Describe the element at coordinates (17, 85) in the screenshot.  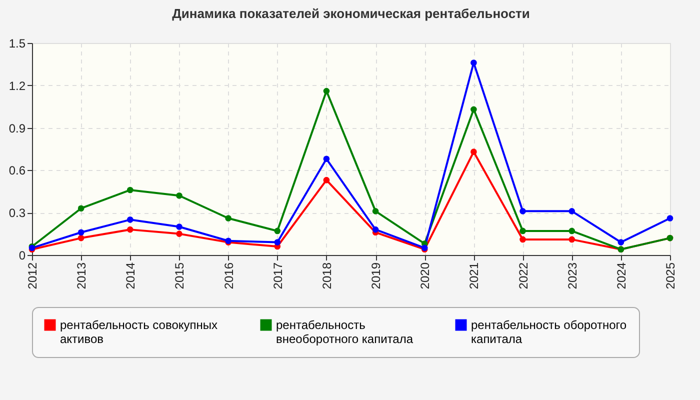
I see `y-tick-label: 1.2` at that location.